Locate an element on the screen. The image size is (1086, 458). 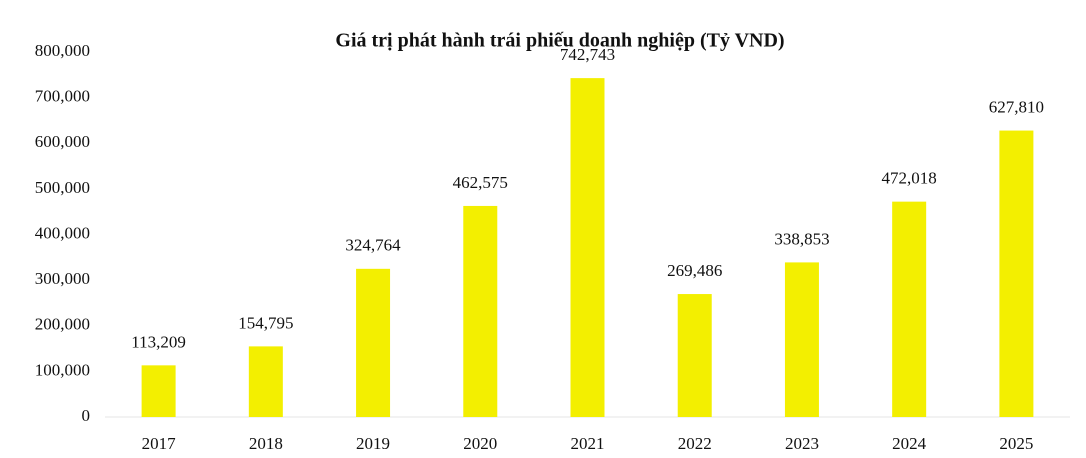
value-label: 338,853 is located at coordinates (801, 238).